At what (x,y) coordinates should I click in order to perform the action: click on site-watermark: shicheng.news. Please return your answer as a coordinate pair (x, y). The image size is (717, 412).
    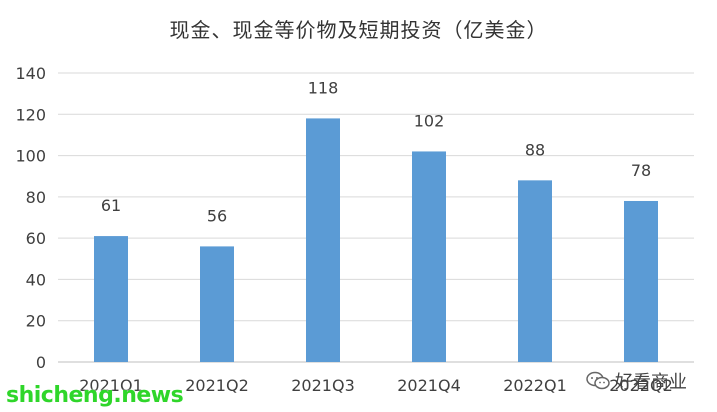
    Looking at the image, I should click on (95, 395).